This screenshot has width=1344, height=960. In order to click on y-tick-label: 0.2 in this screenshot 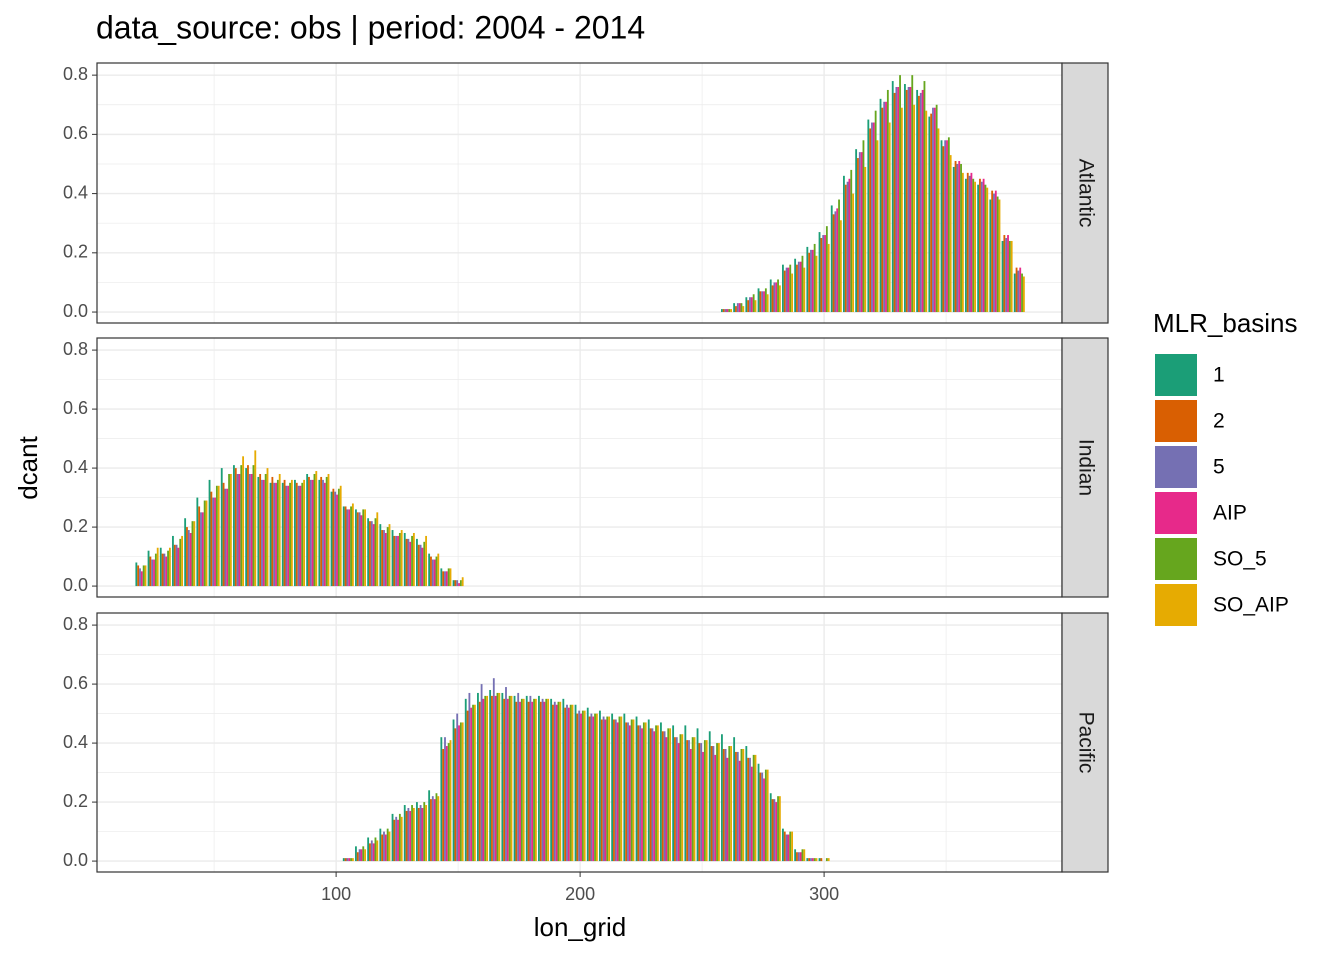, I will do `click(75, 526)`.